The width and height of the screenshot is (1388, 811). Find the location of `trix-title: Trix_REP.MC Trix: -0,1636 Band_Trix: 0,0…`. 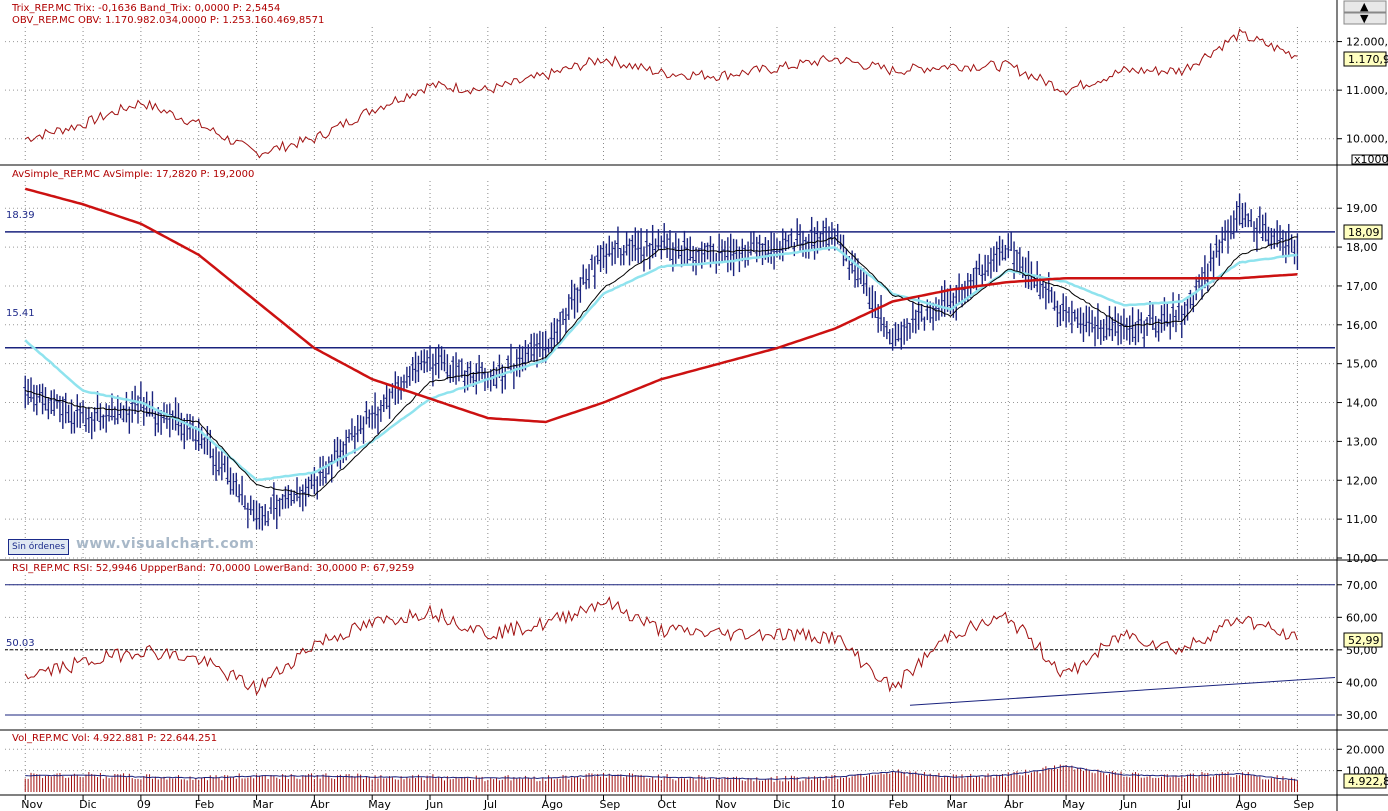

trix-title: Trix_REP.MC Trix: -0,1636 Band_Trix: 0,0… is located at coordinates (145, 8).